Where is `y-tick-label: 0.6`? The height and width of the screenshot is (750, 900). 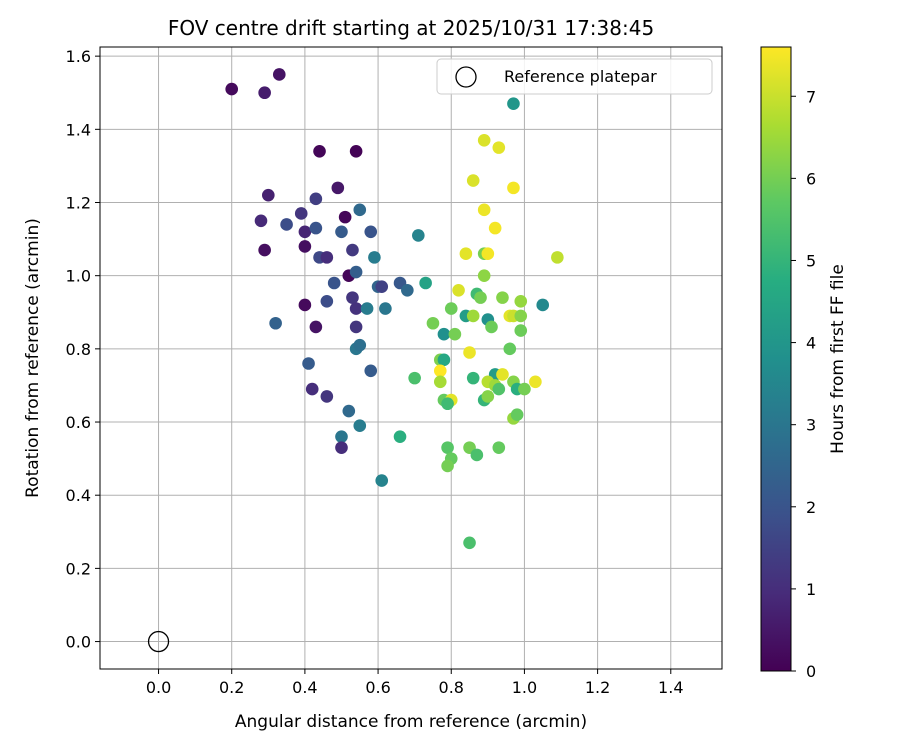
y-tick-label: 0.6 is located at coordinates (78, 422).